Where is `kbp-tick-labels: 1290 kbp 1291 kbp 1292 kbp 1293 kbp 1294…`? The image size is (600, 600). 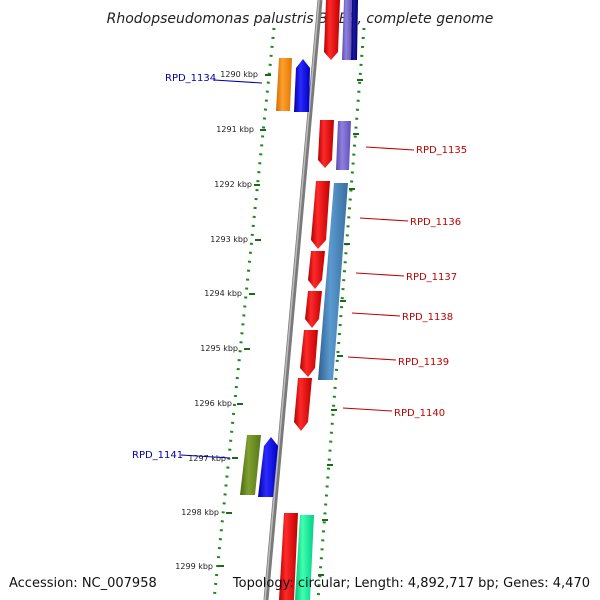 kbp-tick-labels: 1290 kbp 1291 kbp 1292 kbp 1293 kbp 1294… is located at coordinates (216, 320).